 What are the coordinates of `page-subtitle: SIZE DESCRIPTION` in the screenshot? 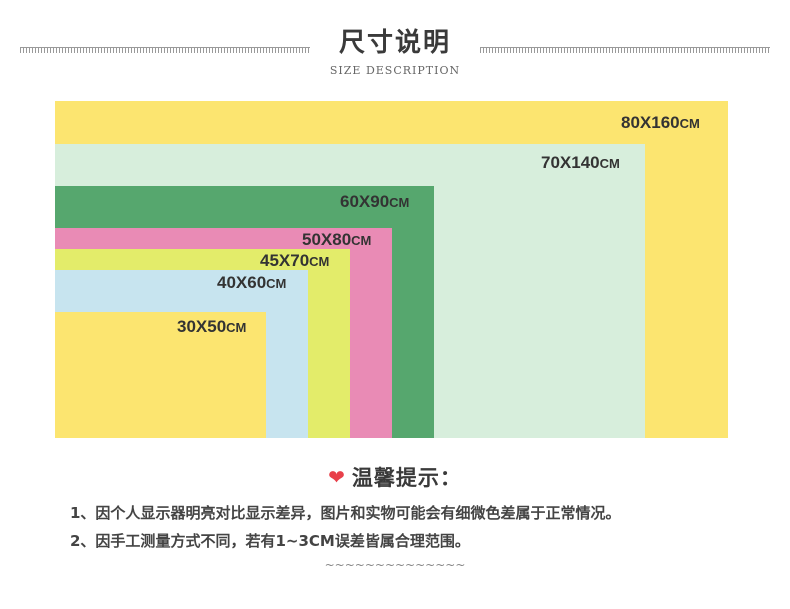 It's located at (395, 70).